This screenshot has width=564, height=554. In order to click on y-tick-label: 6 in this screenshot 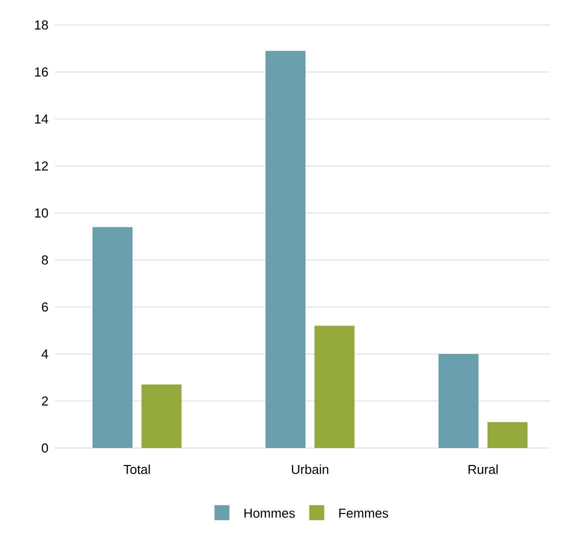, I will do `click(45, 307)`.